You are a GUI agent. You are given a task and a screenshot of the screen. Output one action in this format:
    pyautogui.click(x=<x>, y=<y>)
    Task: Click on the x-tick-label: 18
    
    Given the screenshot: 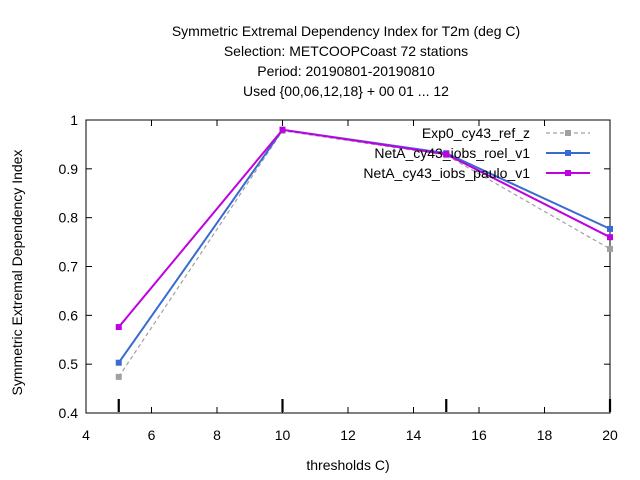 What is the action you would take?
    pyautogui.click(x=545, y=435)
    